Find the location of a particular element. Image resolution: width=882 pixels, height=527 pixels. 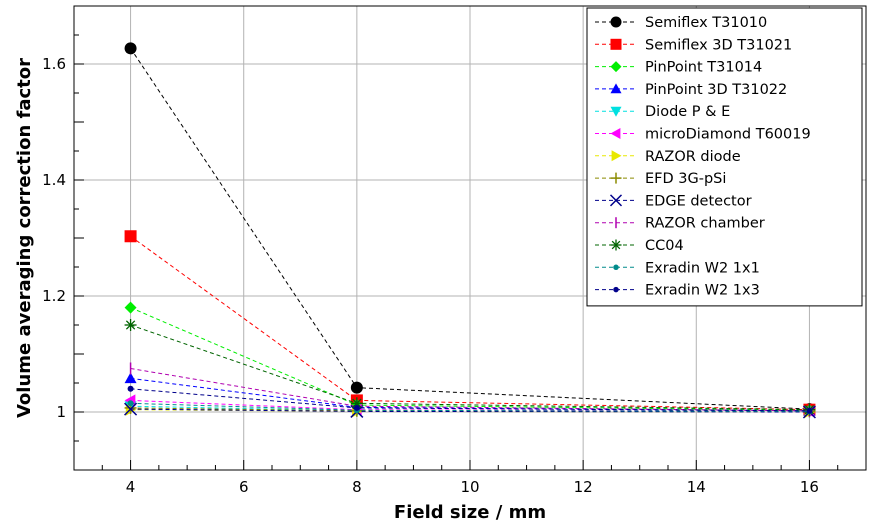

legend-entry: Exradin W2 1x3 is located at coordinates (677, 291).